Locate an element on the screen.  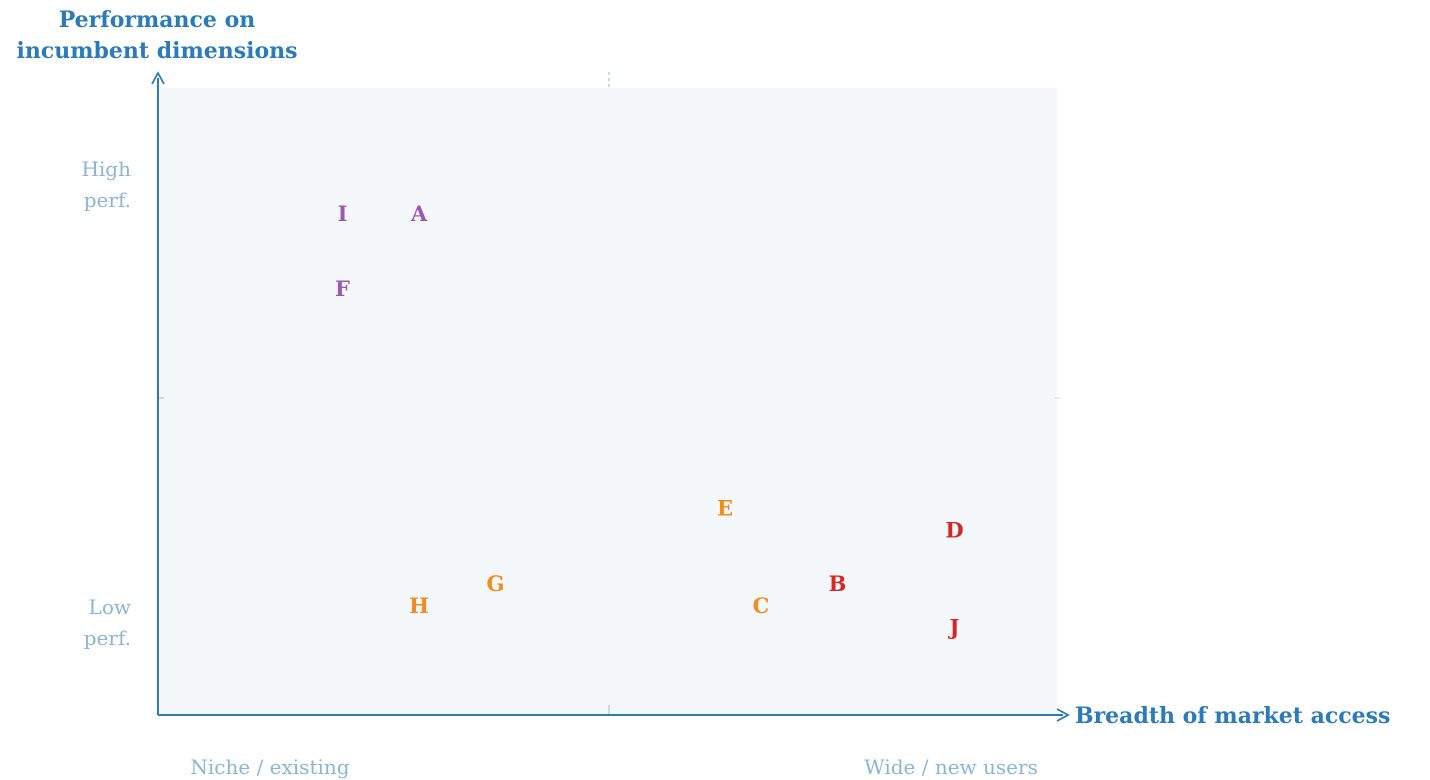
y-tick-low-line-2: perf. is located at coordinates (107, 638).